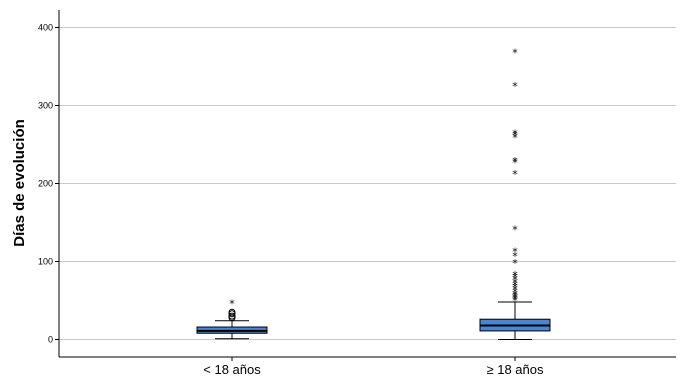 The image size is (680, 376). What do you see at coordinates (50, 340) in the screenshot?
I see `y-tick-label: 0` at bounding box center [50, 340].